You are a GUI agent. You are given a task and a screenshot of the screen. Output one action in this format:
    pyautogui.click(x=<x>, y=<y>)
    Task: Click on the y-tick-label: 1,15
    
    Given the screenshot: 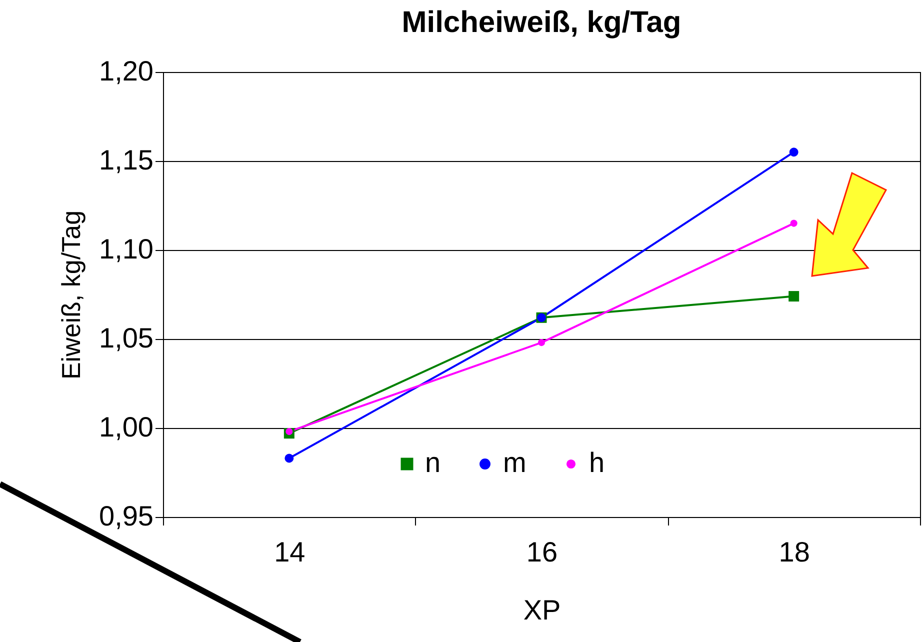 What is the action you would take?
    pyautogui.click(x=126, y=160)
    